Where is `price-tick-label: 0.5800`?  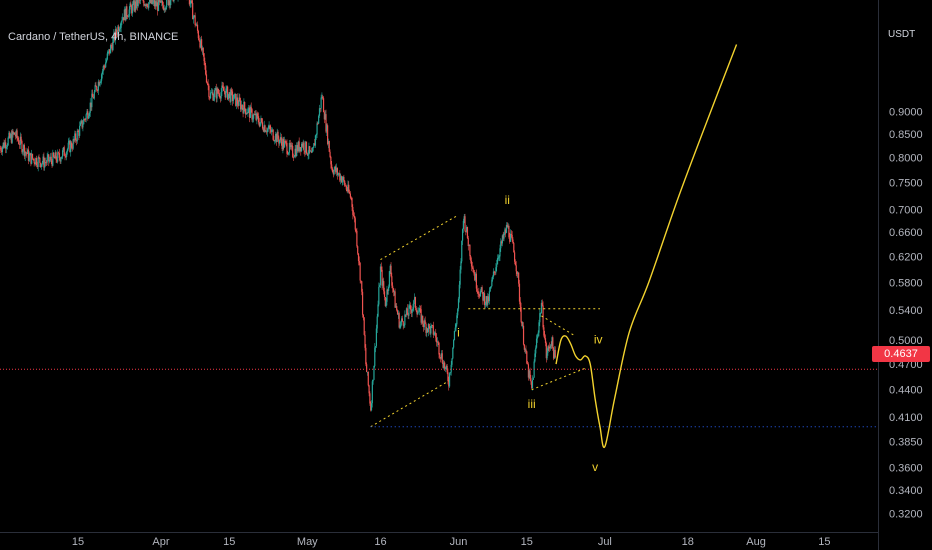
price-tick-label: 0.5800 is located at coordinates (906, 283).